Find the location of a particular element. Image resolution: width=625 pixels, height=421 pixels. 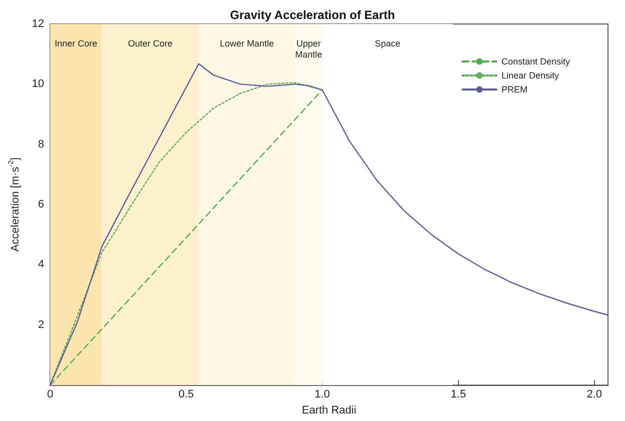

band-label: Inner Core is located at coordinates (76, 43).